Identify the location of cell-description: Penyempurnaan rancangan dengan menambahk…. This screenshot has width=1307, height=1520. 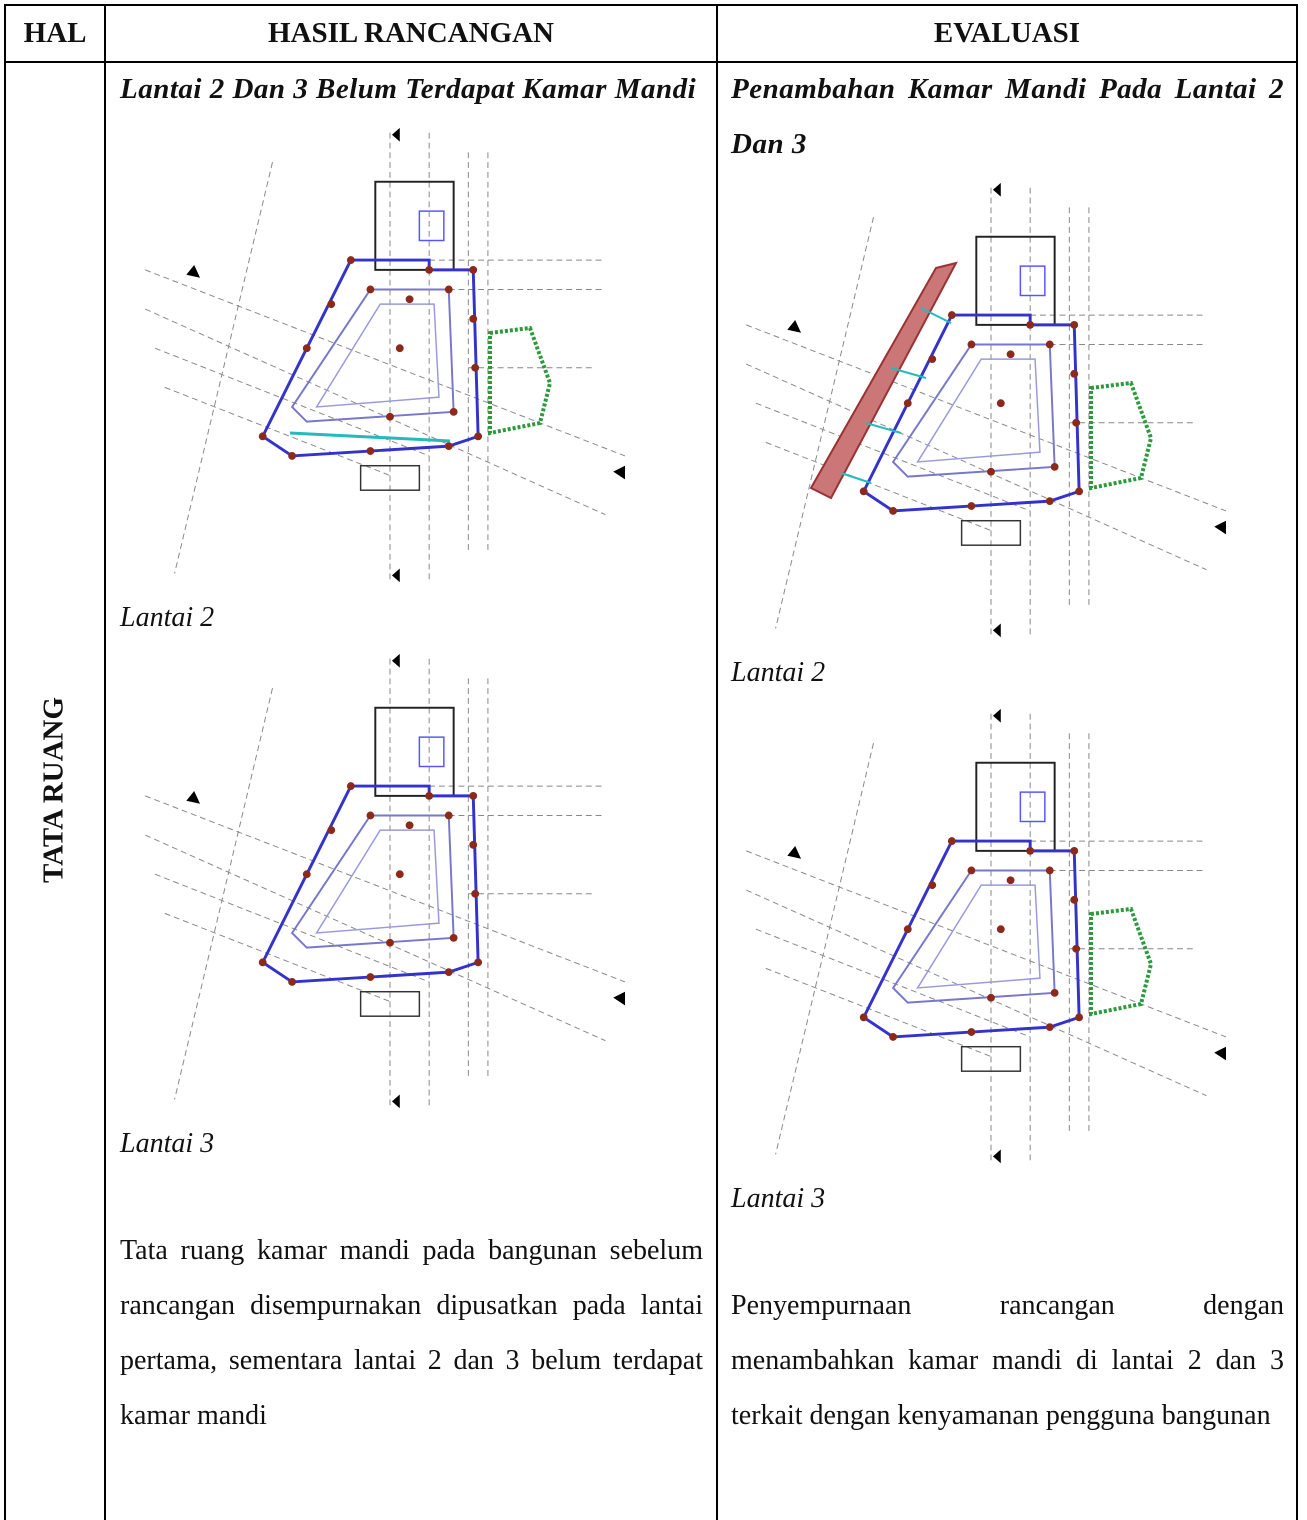
(1007, 1360).